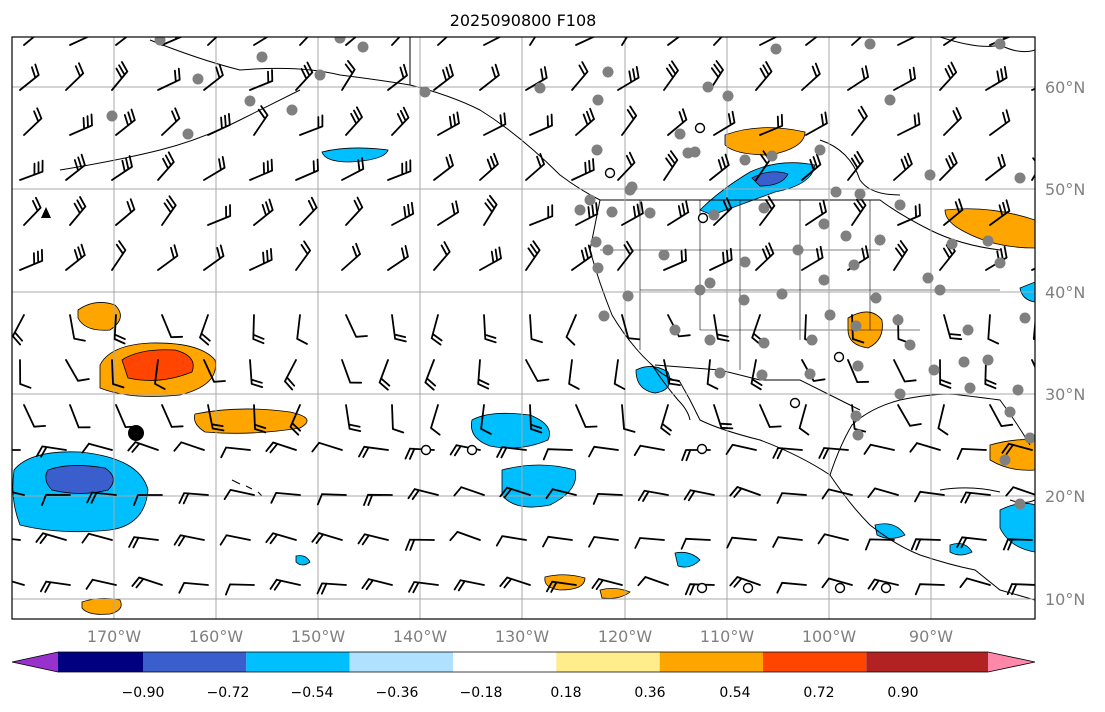 The width and height of the screenshot is (1105, 712). I want to click on lat-label: 20°N, so click(1065, 496).